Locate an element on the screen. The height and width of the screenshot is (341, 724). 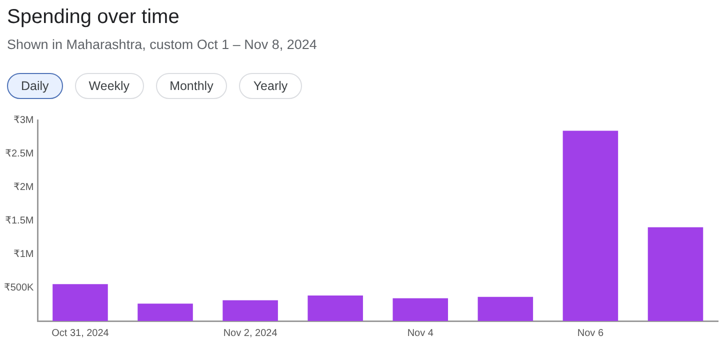
y-tick-label: ₹3M is located at coordinates (23, 120).